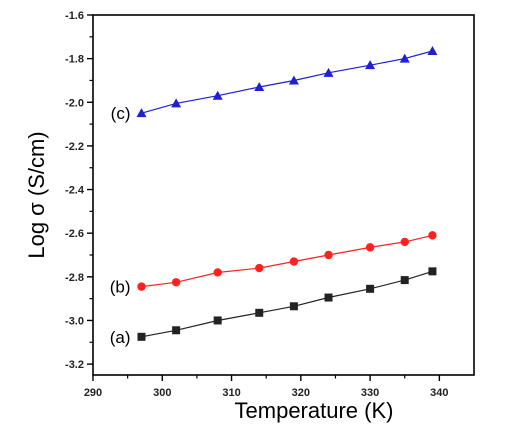 The image size is (513, 435). What do you see at coordinates (74, 16) in the screenshot?
I see `y-tick-label: -1.6` at bounding box center [74, 16].